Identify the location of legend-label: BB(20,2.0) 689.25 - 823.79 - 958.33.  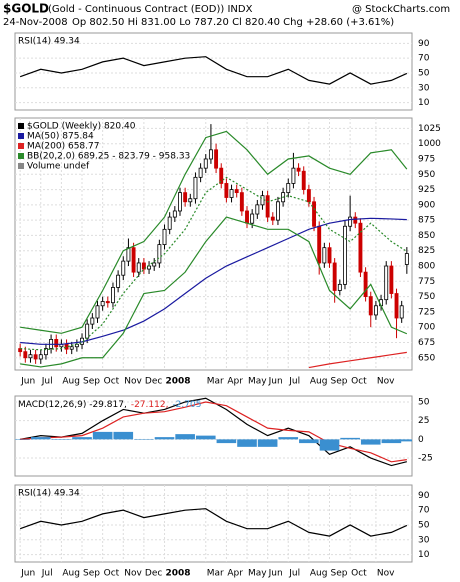
(108, 157).